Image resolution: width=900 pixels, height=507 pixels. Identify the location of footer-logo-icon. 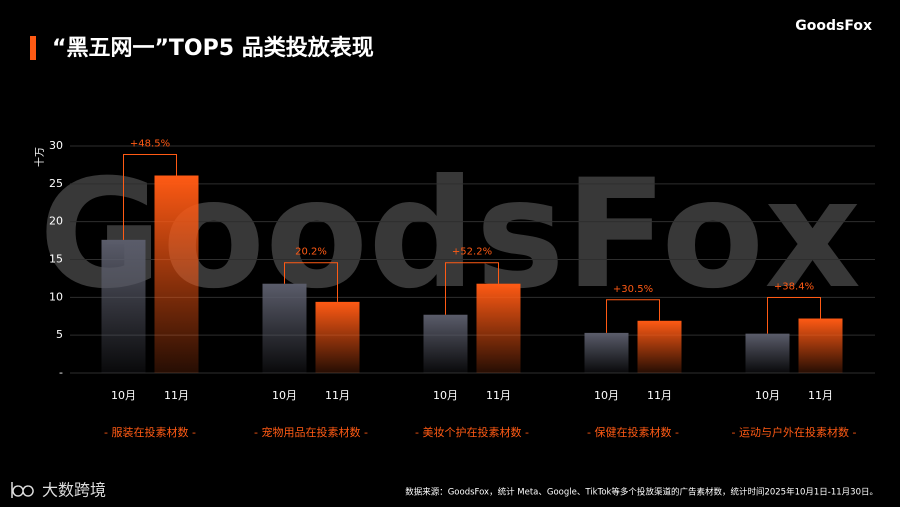
(22, 490).